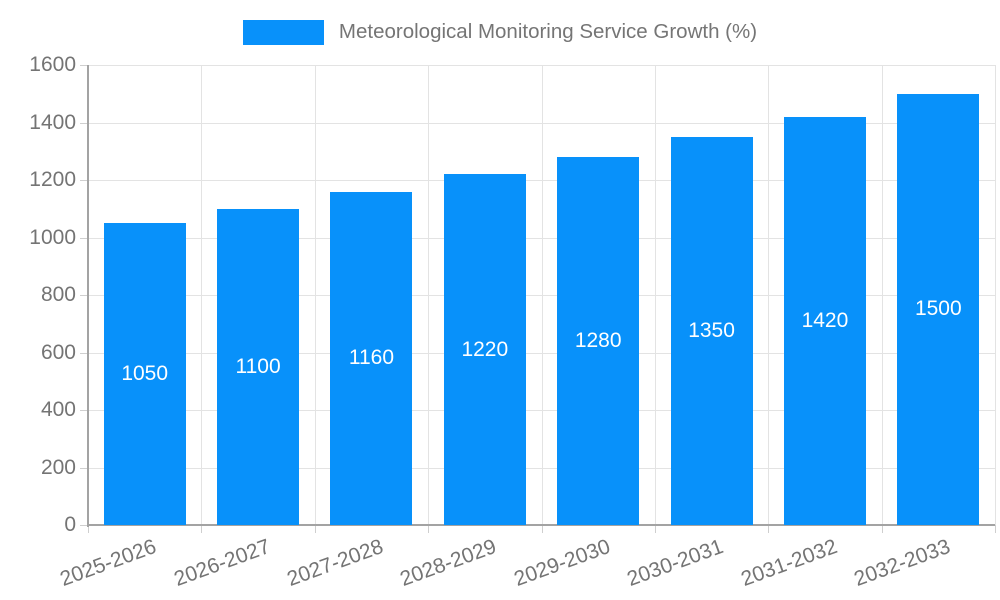 This screenshot has width=1000, height=600. Describe the element at coordinates (283, 32) in the screenshot. I see `legend-swatch-icon` at that location.